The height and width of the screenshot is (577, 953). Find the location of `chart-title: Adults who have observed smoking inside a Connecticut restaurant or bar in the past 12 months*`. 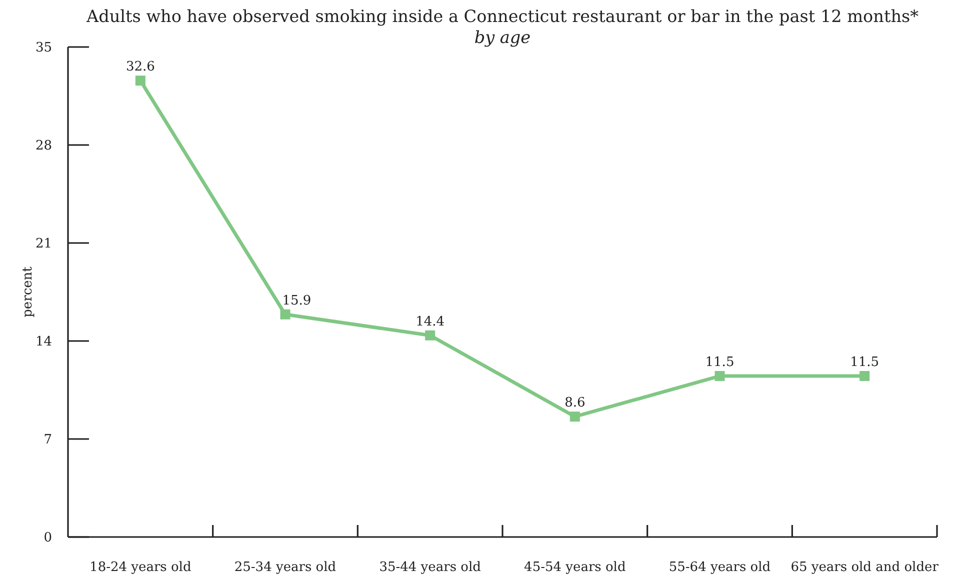

chart-title: Adults who have observed smoking inside a Connecticut restaurant or bar in the past 12 months* is located at coordinates (502, 16).